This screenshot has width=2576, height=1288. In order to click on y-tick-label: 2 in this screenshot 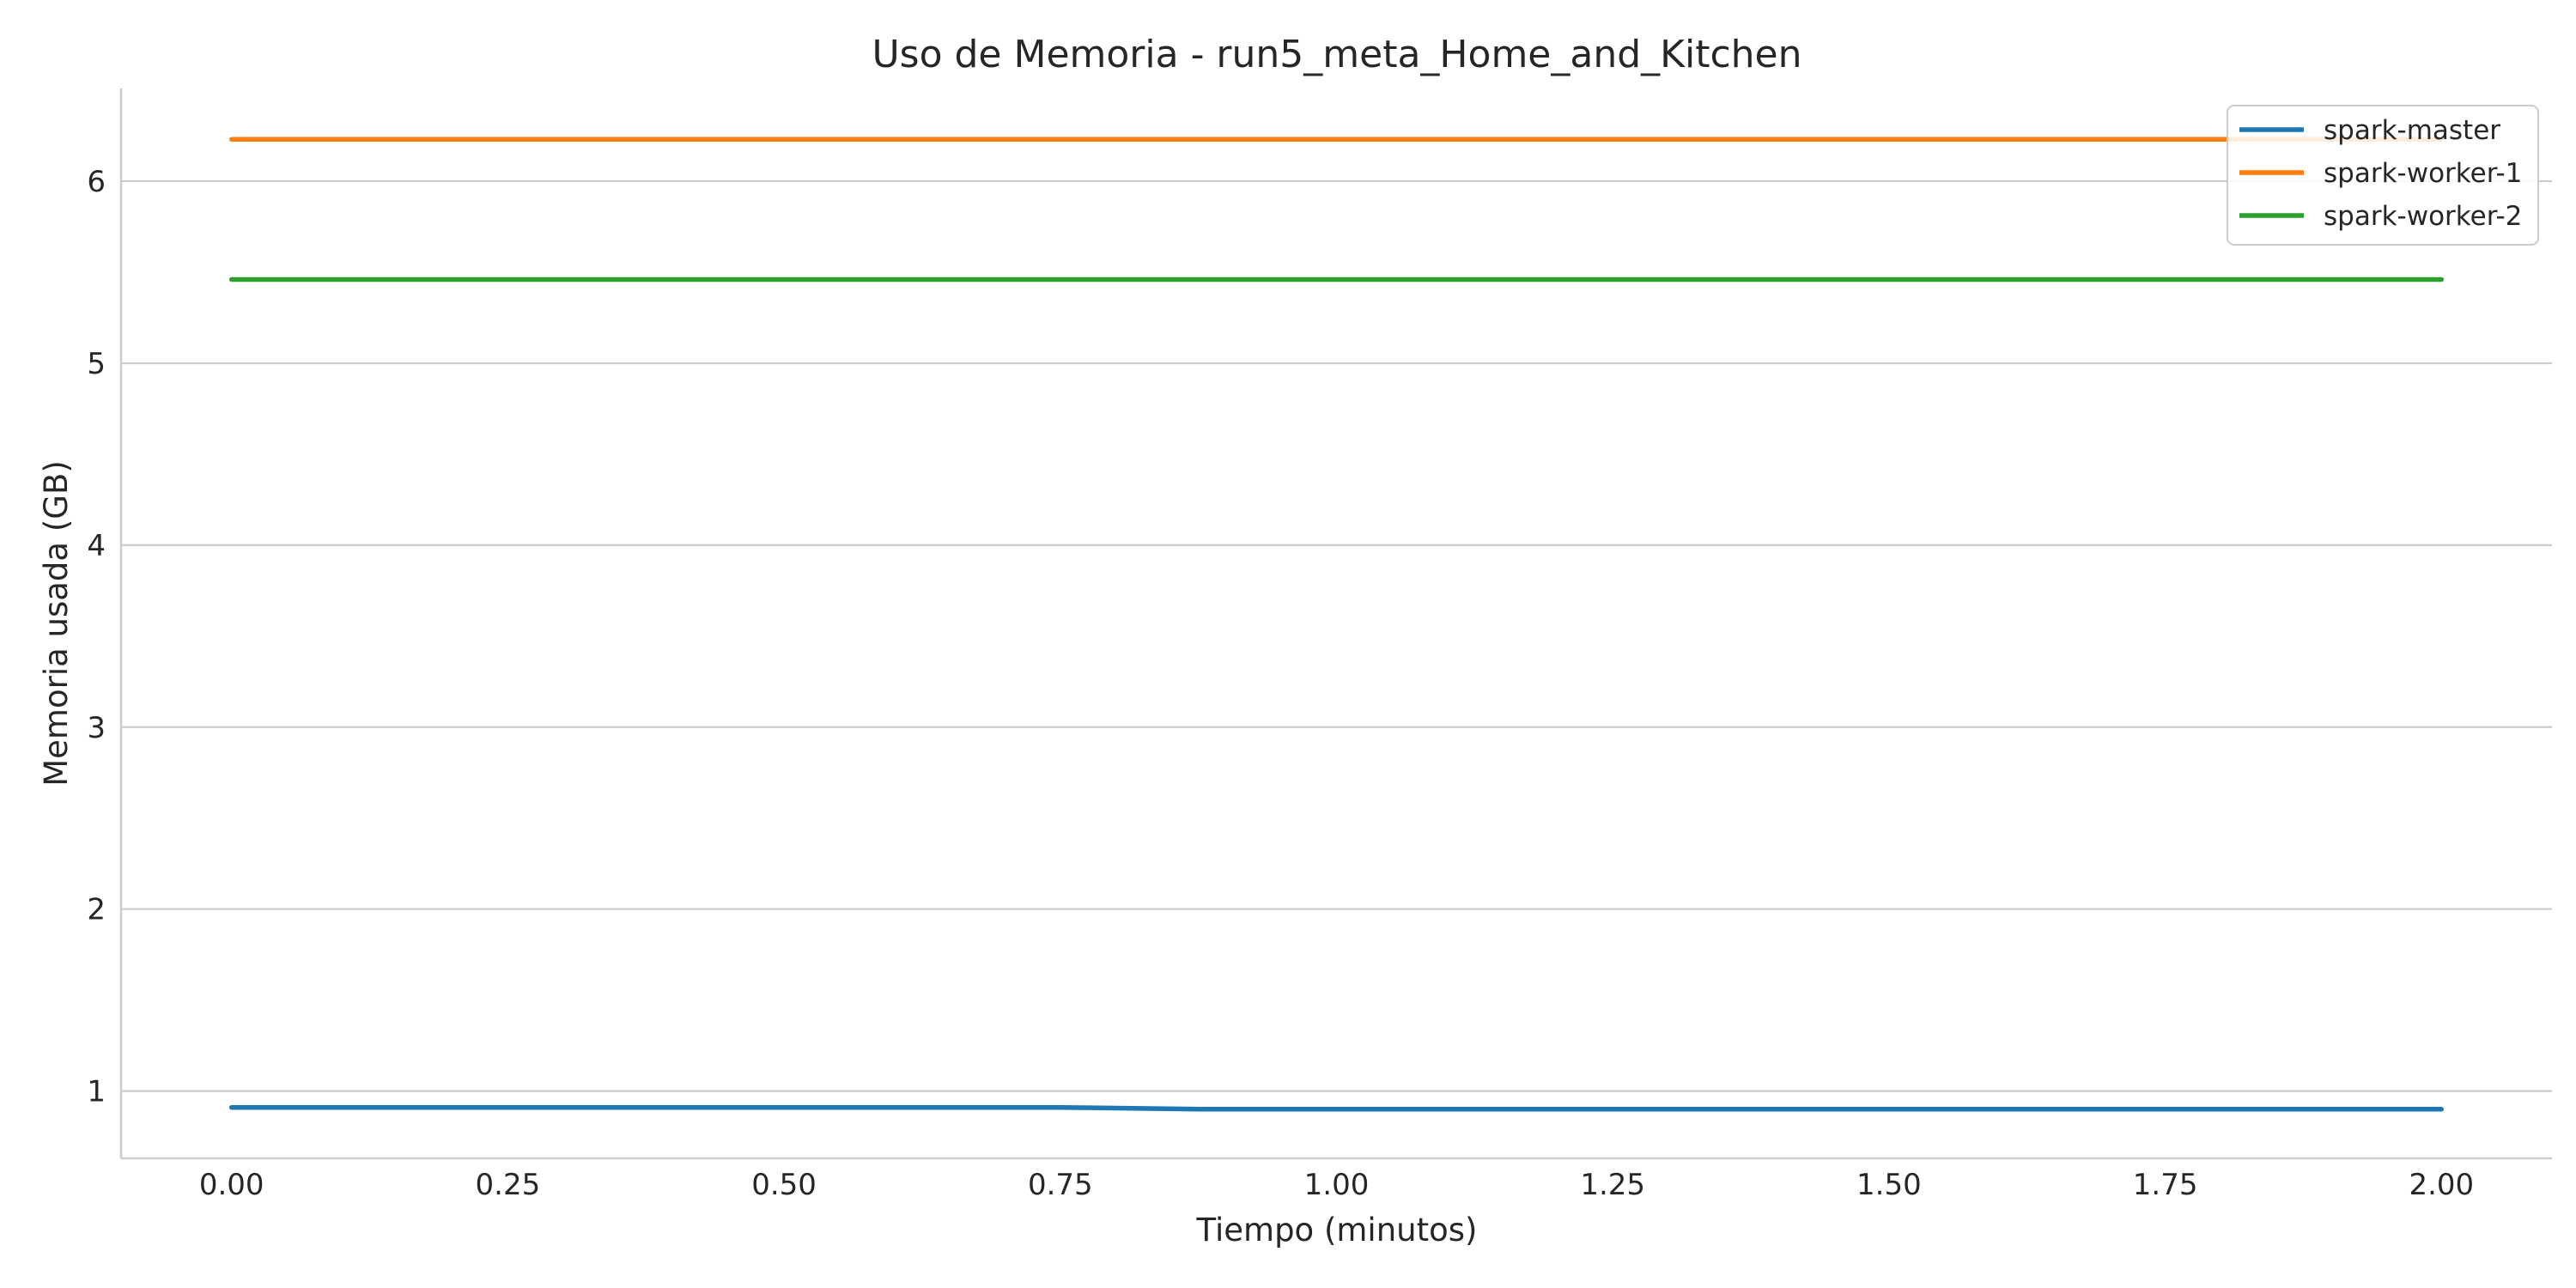, I will do `click(96, 910)`.